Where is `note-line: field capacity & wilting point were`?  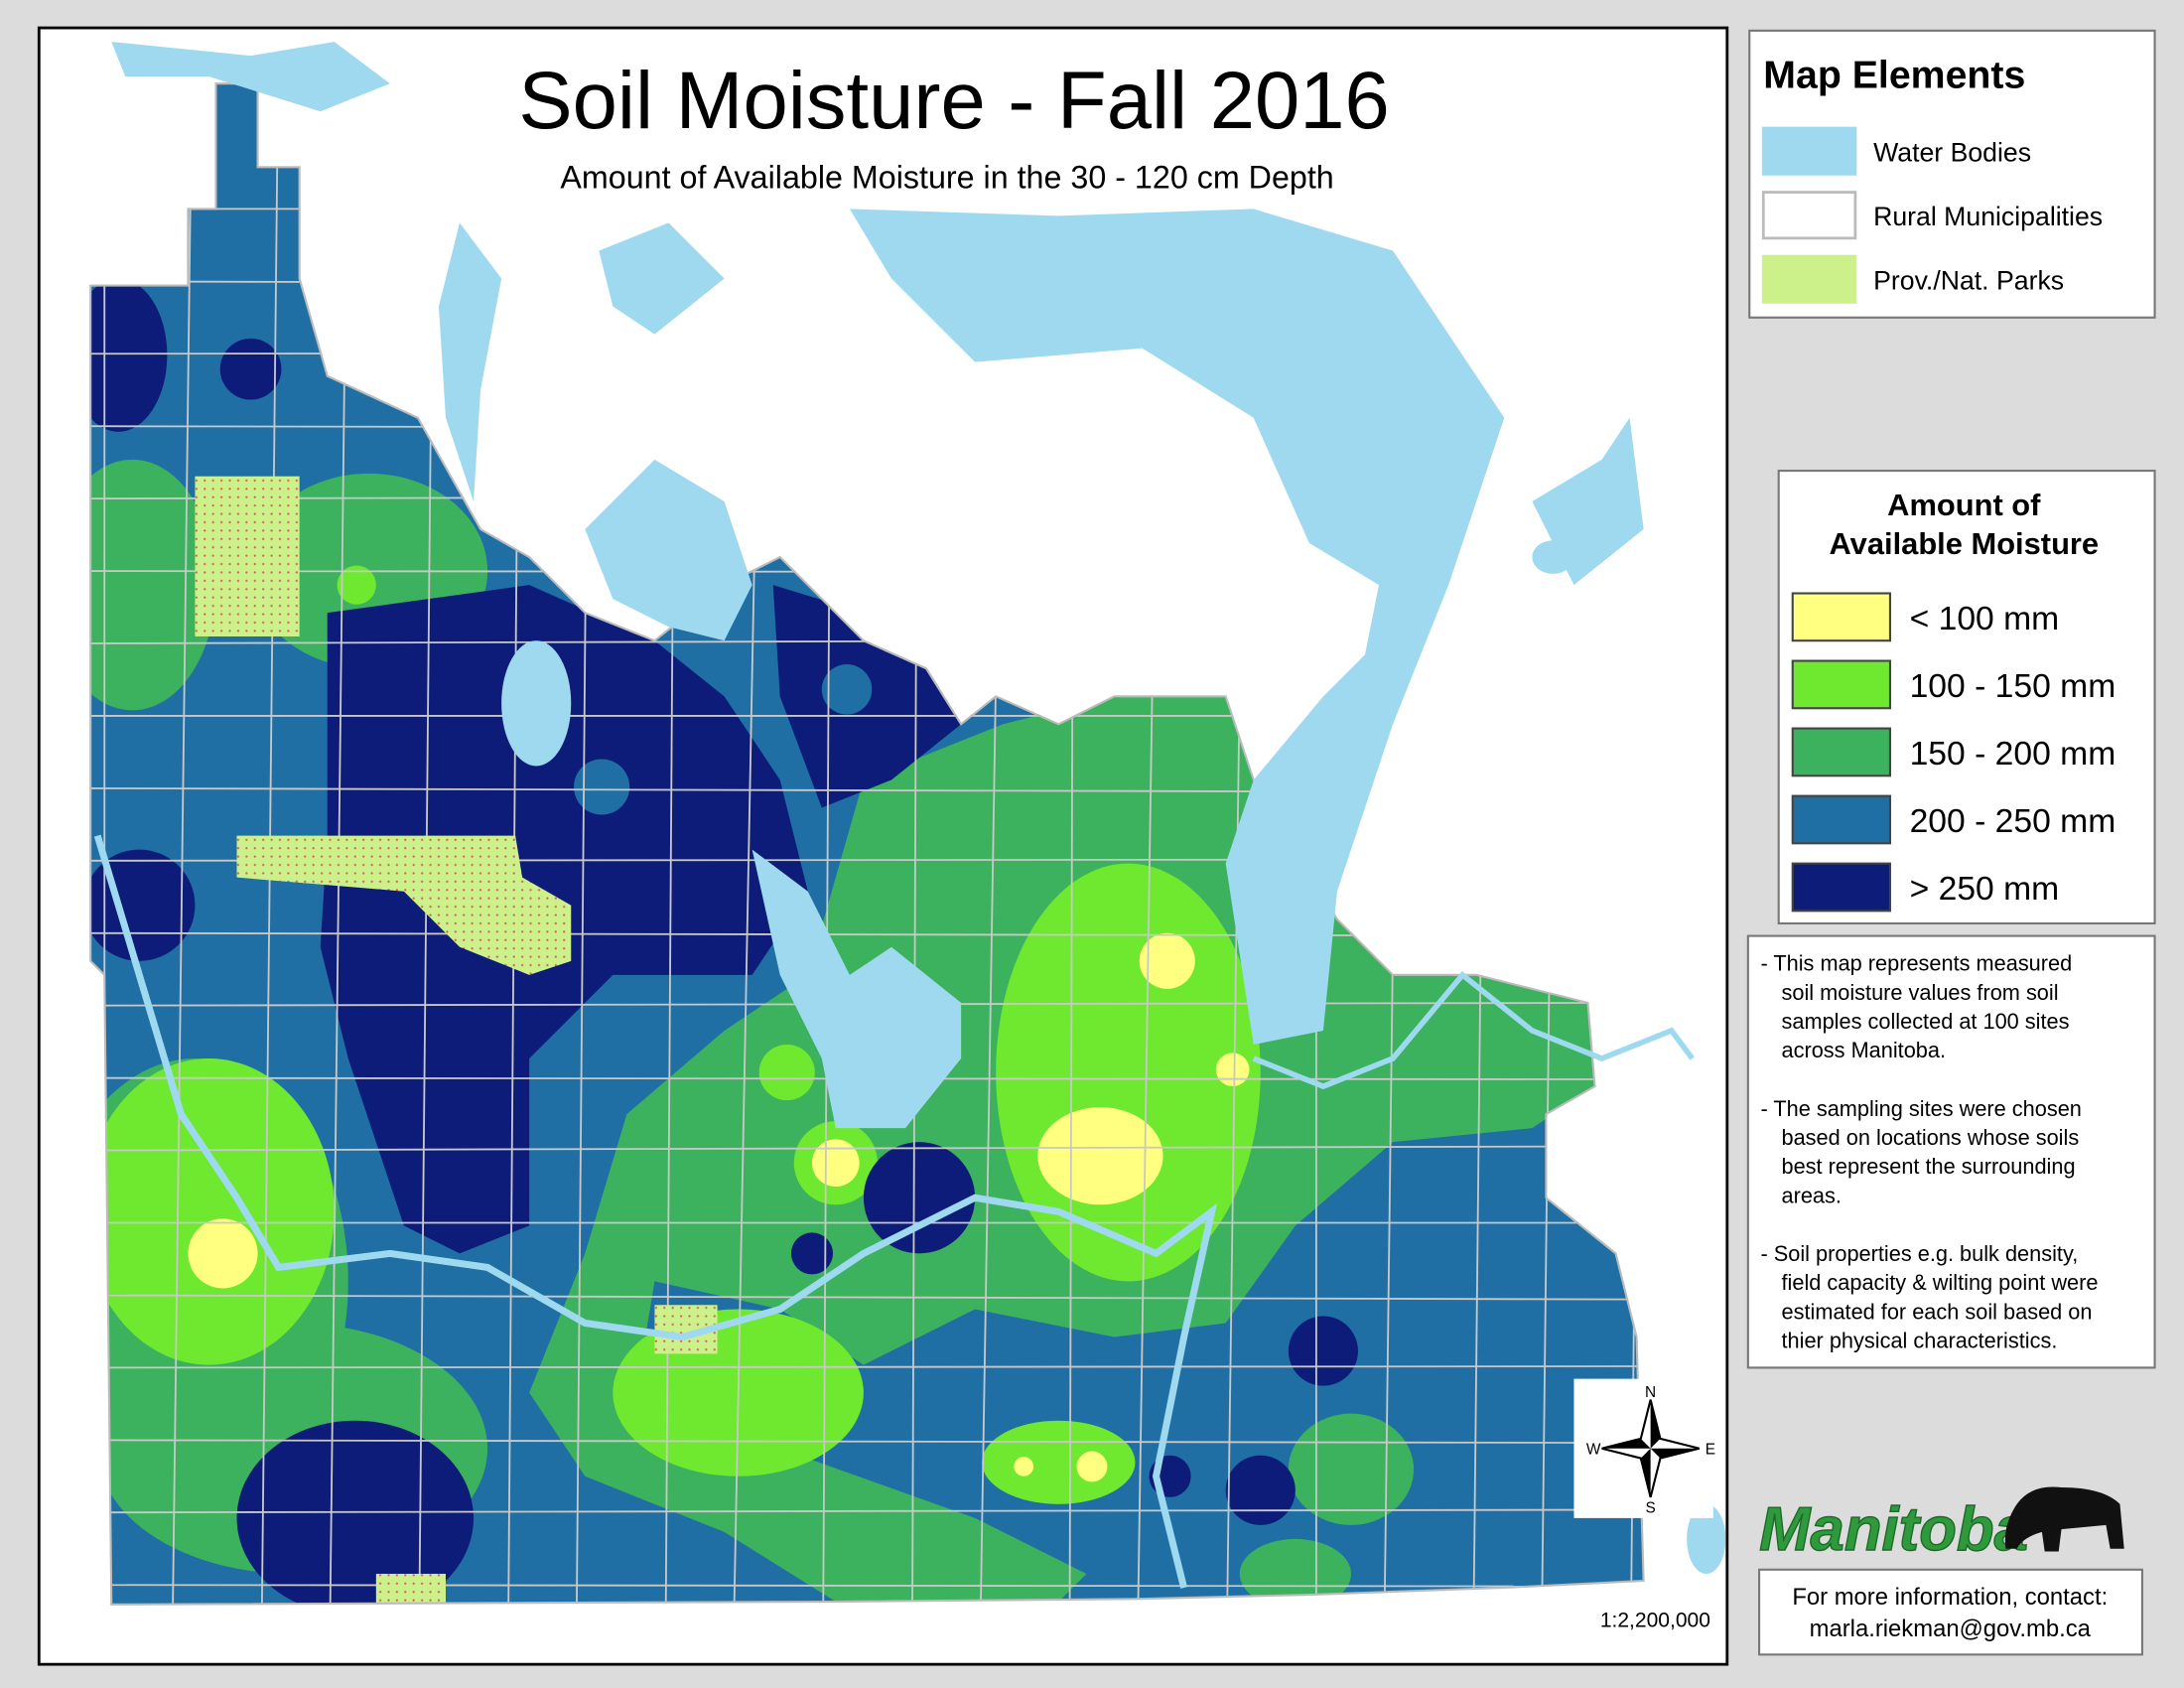 note-line: field capacity & wilting point were is located at coordinates (1940, 1282).